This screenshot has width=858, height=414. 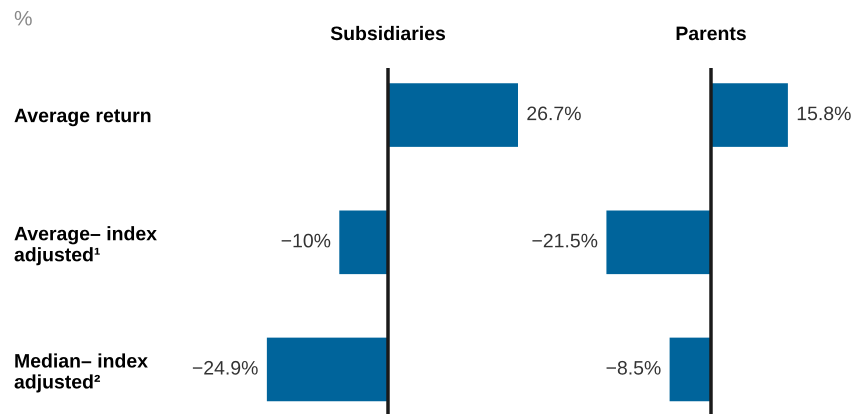 I want to click on chart-title: Subsidiaries, so click(x=388, y=33).